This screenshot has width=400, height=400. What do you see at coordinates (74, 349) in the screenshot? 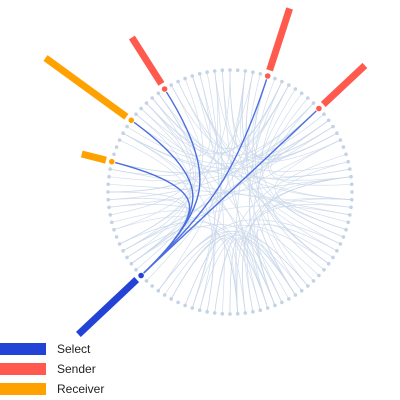
I see `legend-label-select: Select` at bounding box center [74, 349].